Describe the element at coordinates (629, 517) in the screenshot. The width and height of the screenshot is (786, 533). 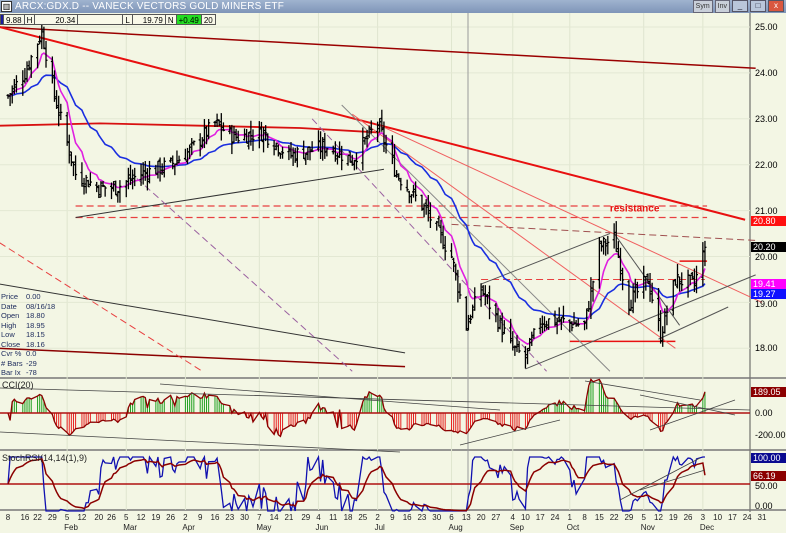
I see `x-axis-day-label: 29` at that location.